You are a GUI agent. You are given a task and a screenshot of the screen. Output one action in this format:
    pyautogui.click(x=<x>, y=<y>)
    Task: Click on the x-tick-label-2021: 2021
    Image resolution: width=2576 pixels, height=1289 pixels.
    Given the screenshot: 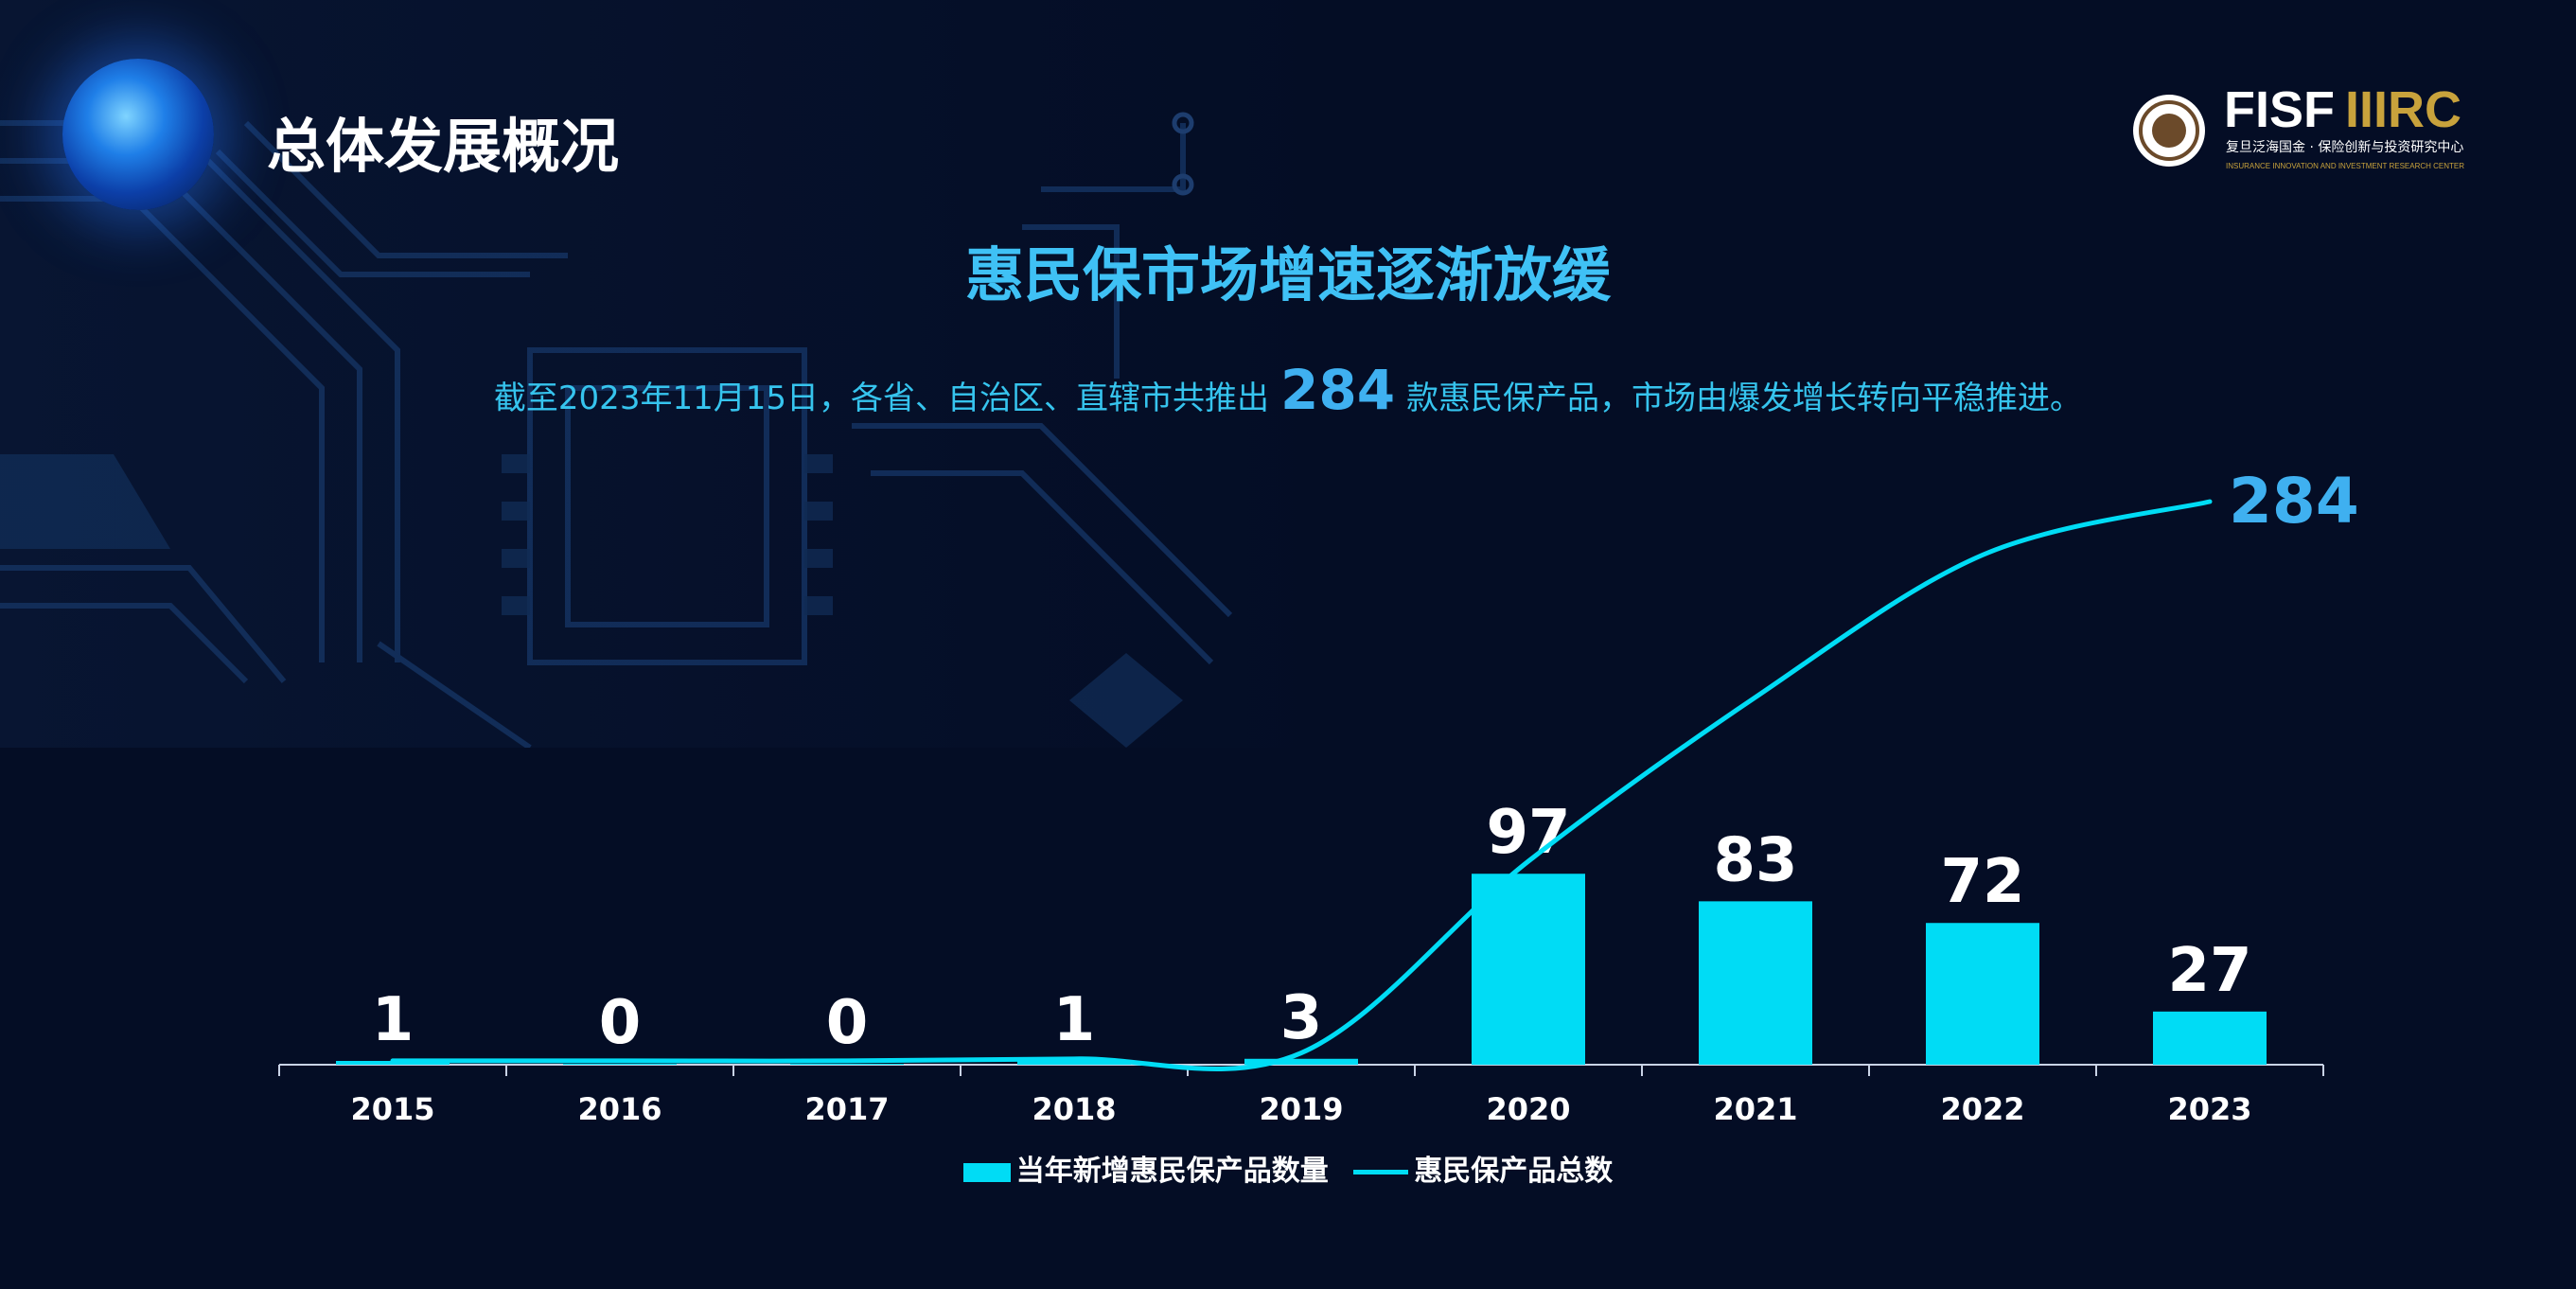 What is the action you would take?
    pyautogui.click(x=1755, y=1109)
    